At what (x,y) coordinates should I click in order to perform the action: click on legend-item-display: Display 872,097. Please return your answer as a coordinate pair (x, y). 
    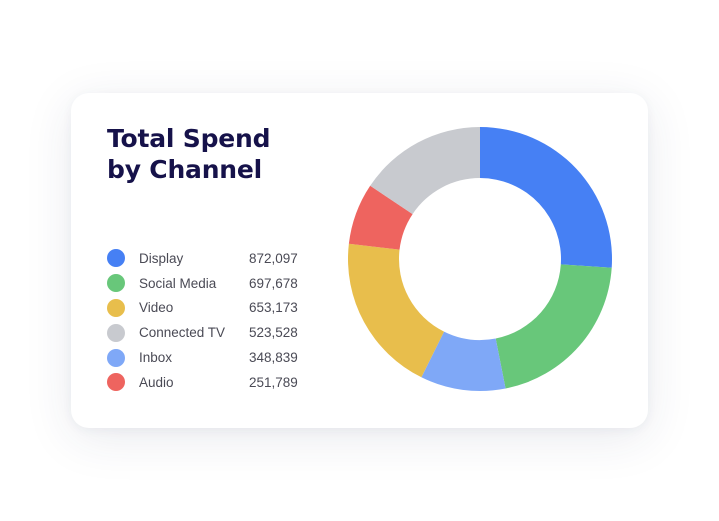
    Looking at the image, I should click on (202, 258).